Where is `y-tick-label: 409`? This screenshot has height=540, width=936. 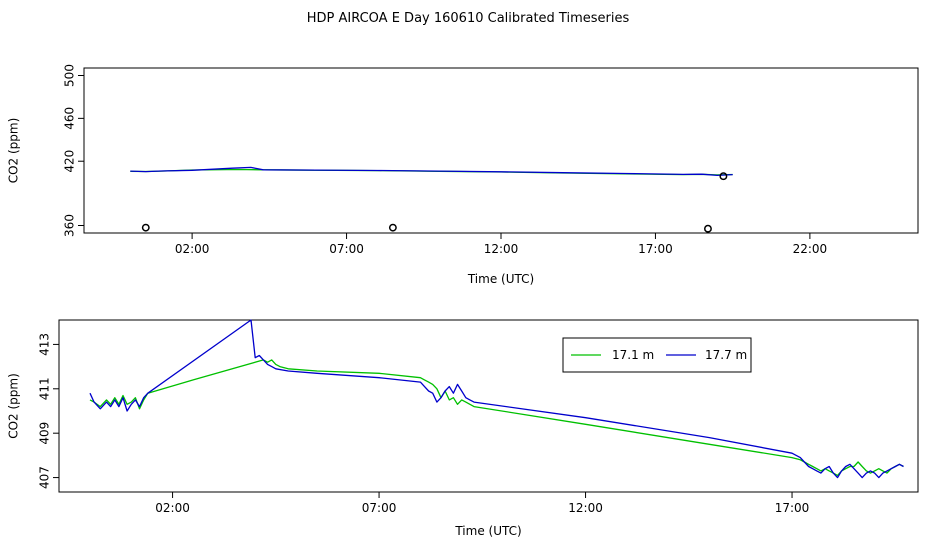 y-tick-label: 409 is located at coordinates (45, 433).